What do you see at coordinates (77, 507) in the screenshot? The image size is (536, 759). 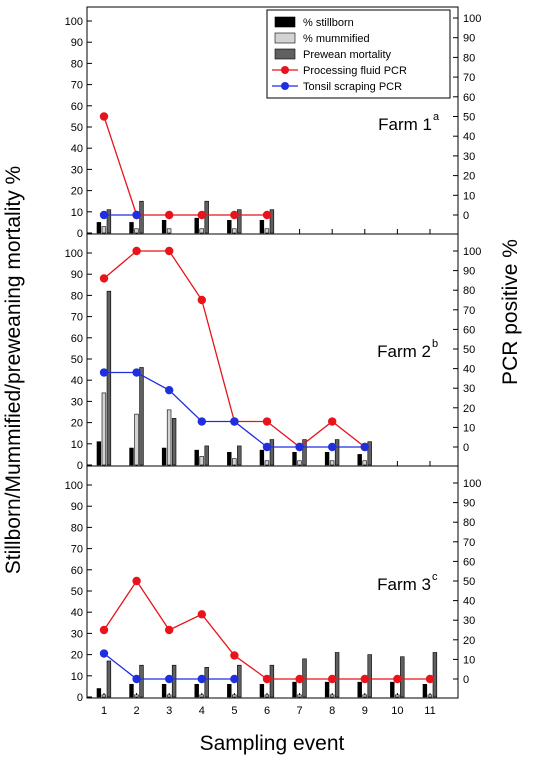 I see `left-tick-label: 90` at bounding box center [77, 507].